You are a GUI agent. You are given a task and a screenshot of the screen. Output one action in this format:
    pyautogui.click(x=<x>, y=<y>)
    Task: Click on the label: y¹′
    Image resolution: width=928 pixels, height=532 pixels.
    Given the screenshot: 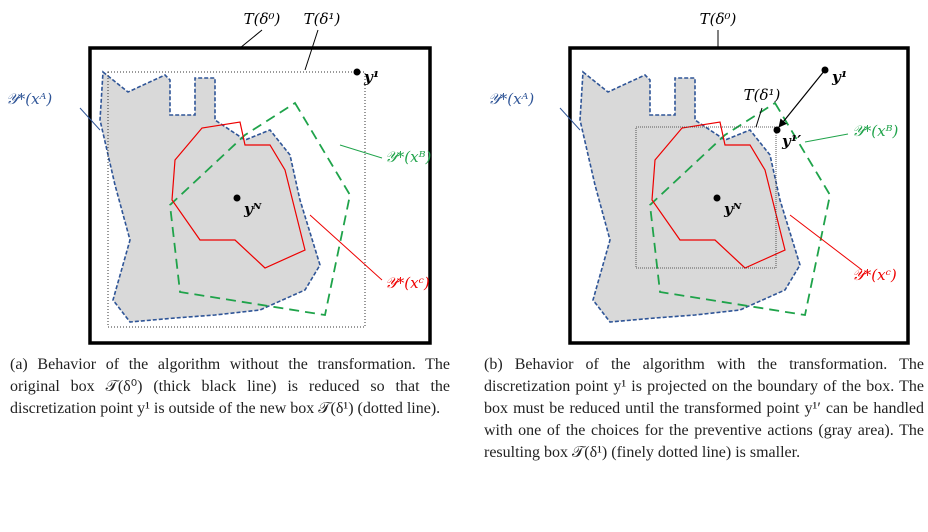 What is the action you would take?
    pyautogui.click(x=791, y=141)
    